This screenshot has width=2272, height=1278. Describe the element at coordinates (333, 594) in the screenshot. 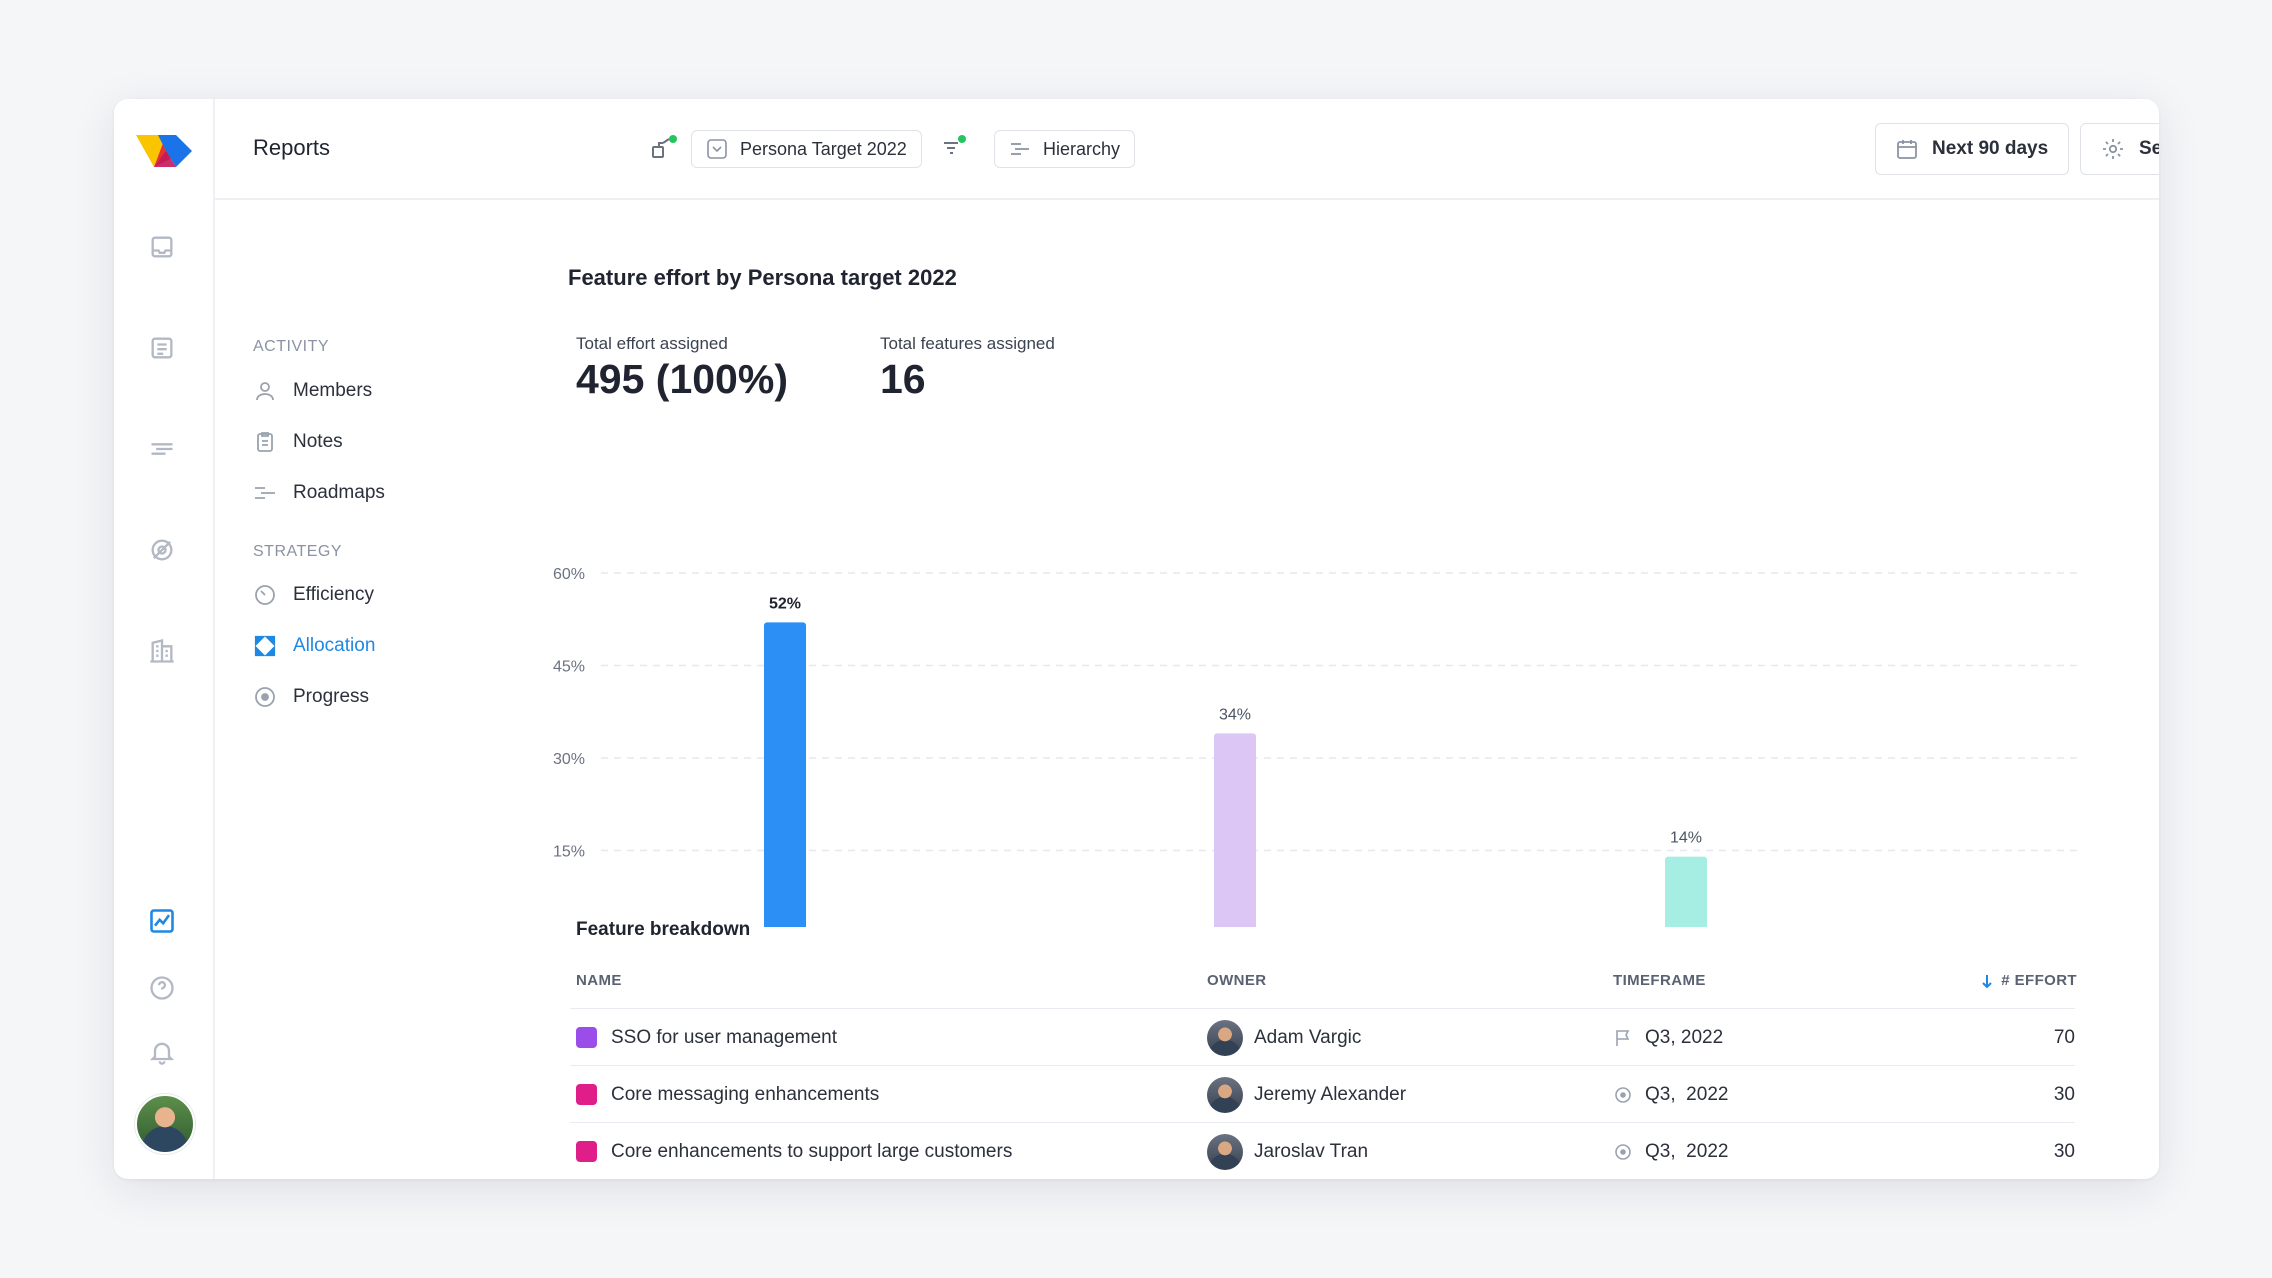

I see `nav-item-label: Efficiency` at that location.